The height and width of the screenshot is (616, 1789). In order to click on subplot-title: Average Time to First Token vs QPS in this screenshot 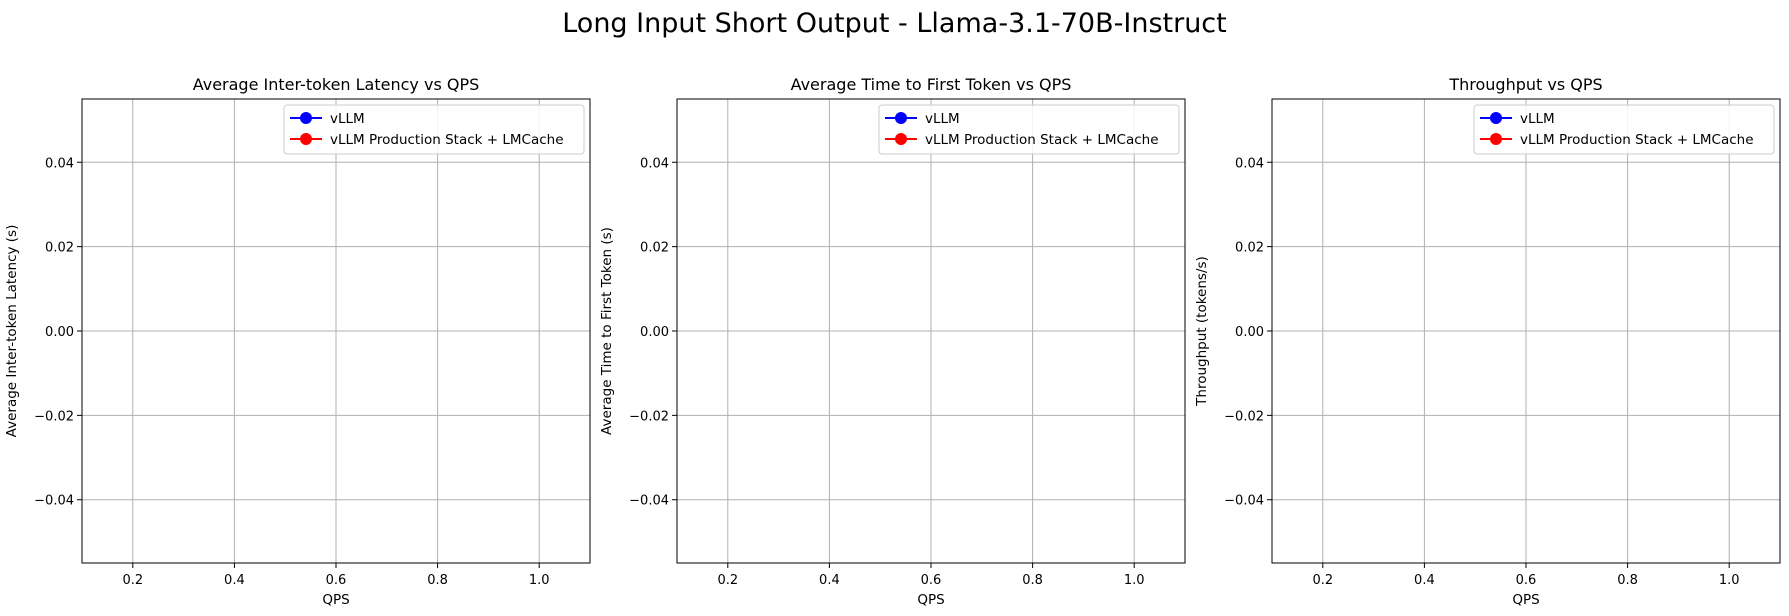, I will do `click(931, 84)`.